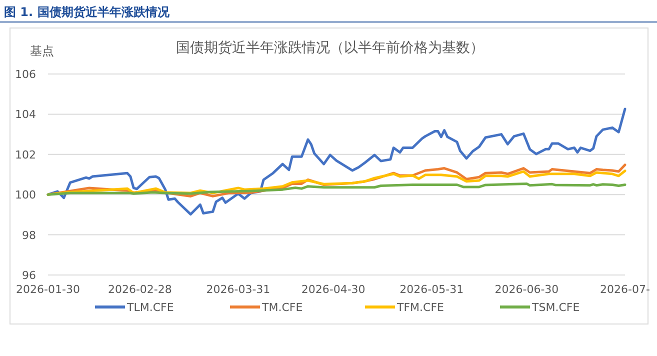 The image size is (657, 356). What do you see at coordinates (25, 195) in the screenshot?
I see `y-tick-label: 100` at bounding box center [25, 195].